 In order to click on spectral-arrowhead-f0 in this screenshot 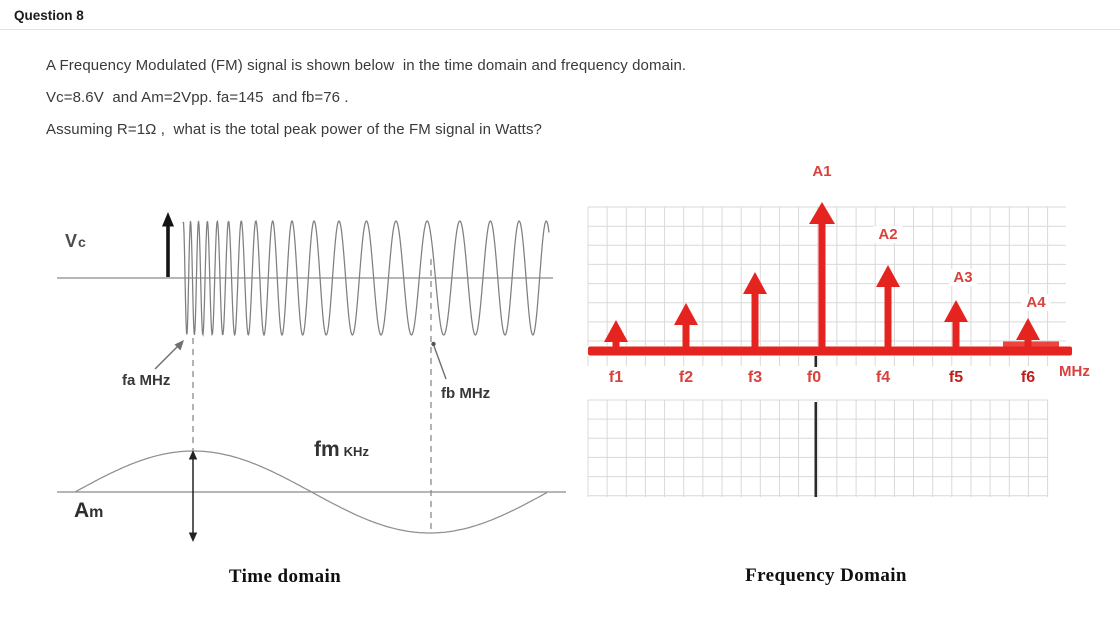, I will do `click(822, 213)`.